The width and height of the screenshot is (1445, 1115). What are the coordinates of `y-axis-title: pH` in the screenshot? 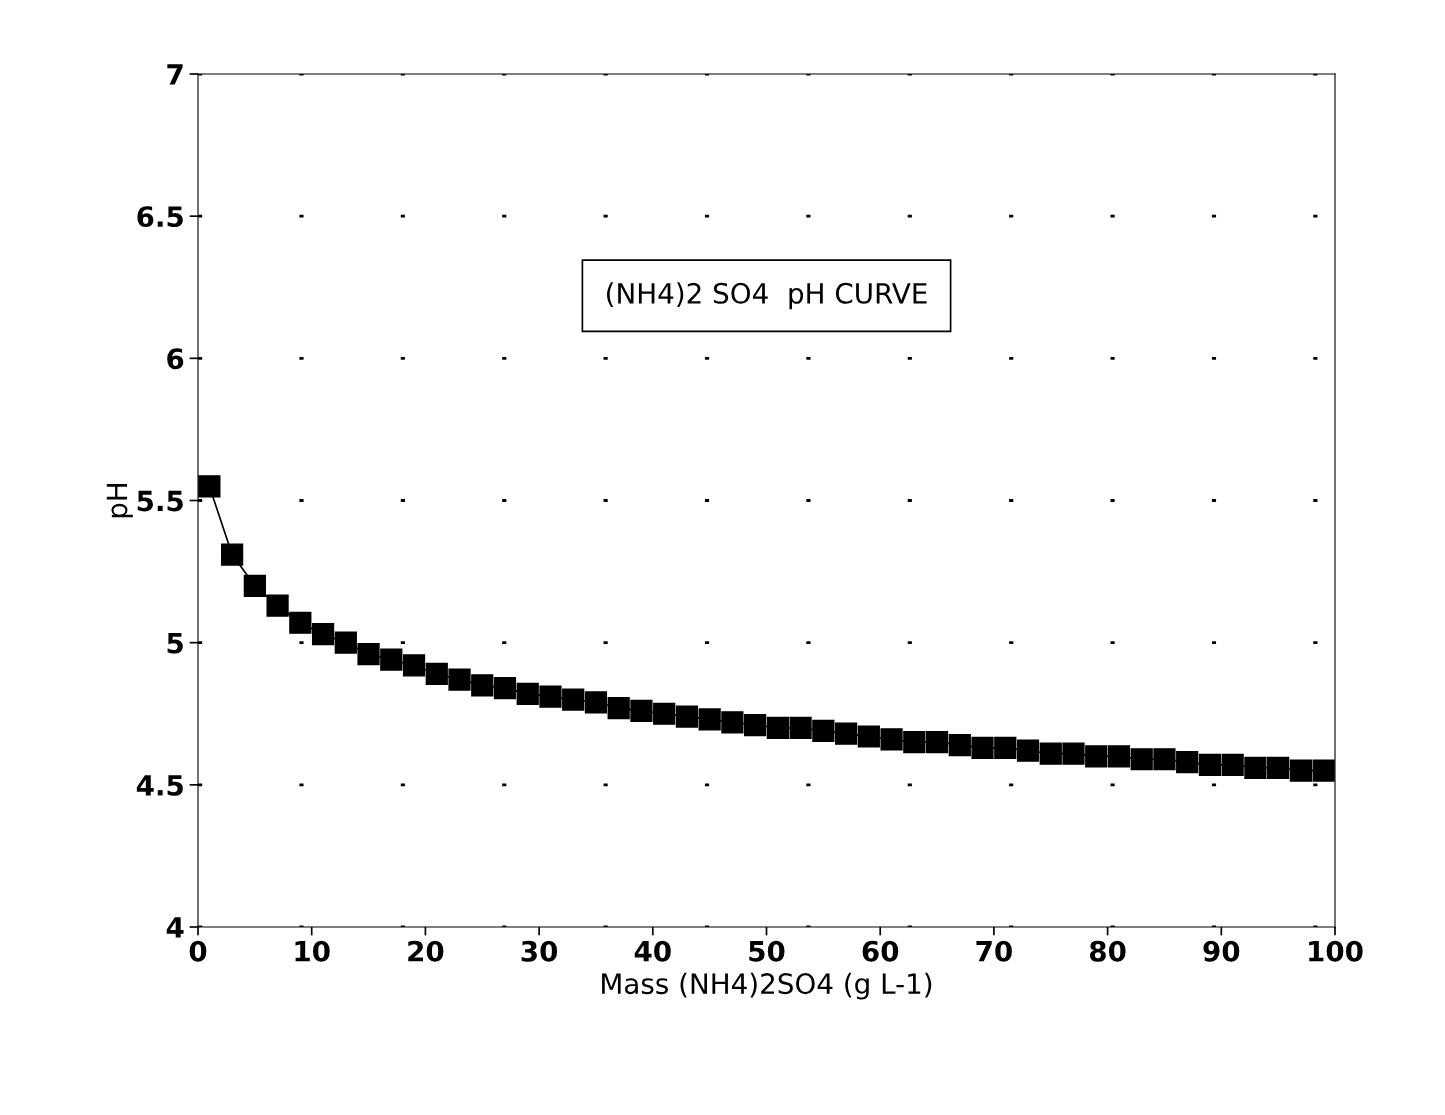 It's located at (119, 500).